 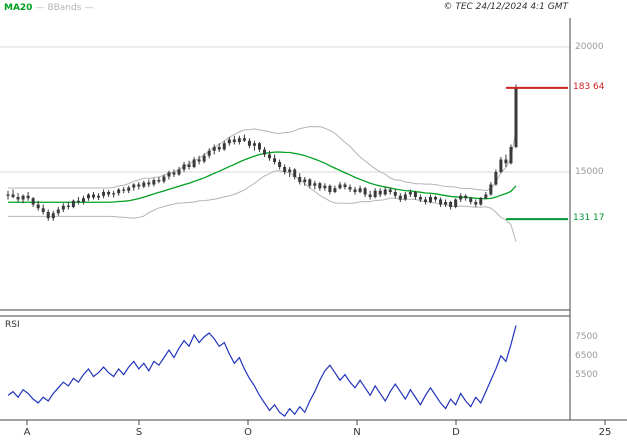 I want to click on legend: MA20— BBands —, so click(x=50, y=8).